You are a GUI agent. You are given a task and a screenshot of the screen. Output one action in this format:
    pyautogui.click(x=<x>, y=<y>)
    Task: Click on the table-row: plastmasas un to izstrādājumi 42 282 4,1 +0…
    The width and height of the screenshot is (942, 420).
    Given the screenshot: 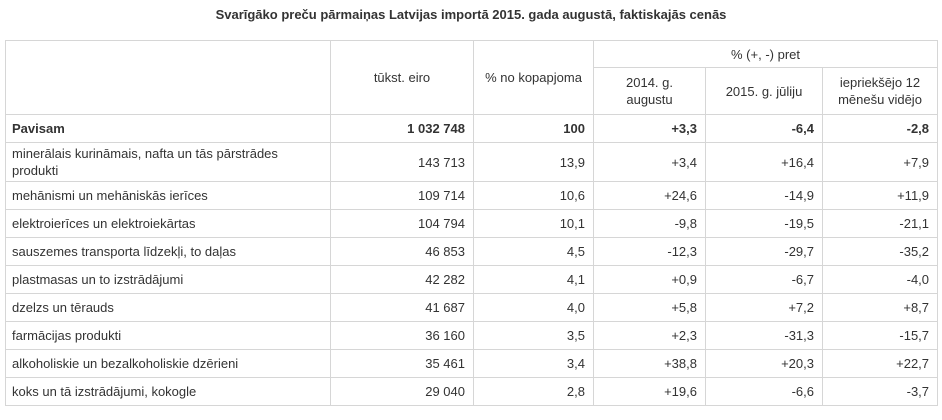 What is the action you would take?
    pyautogui.click(x=472, y=279)
    